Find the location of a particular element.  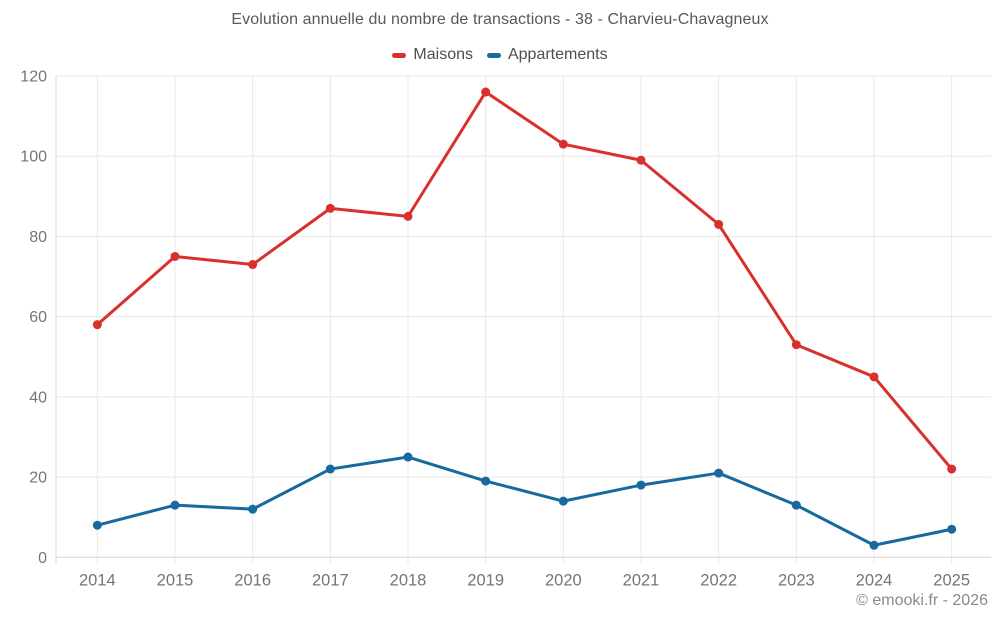

y-axis-label-100: 100 is located at coordinates (33, 157).